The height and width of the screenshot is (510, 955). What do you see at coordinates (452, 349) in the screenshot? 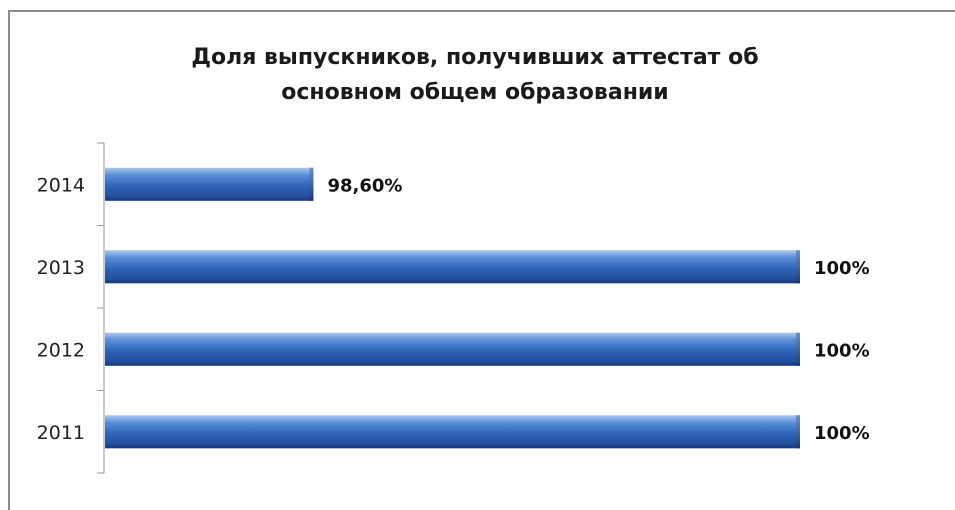
I see `bar-2012` at bounding box center [452, 349].